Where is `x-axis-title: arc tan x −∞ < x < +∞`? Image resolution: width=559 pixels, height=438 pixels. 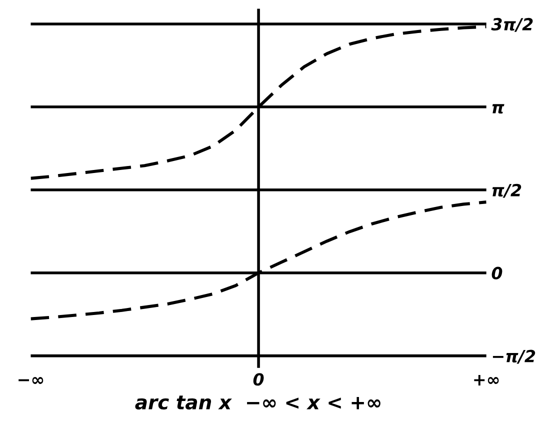
x-axis-title: arc tan x −∞ < x < +∞ is located at coordinates (257, 403).